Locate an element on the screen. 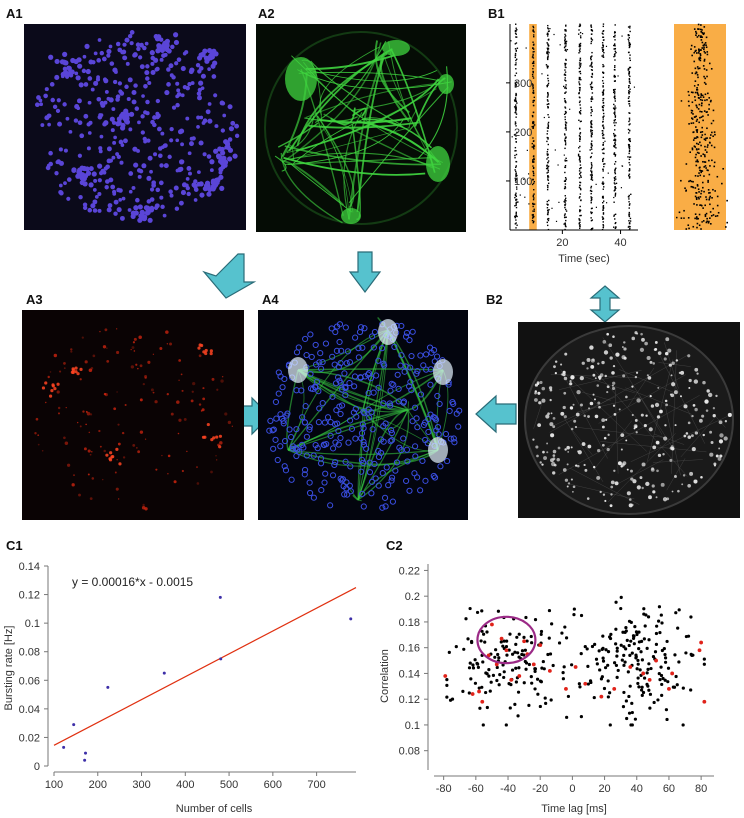 The height and width of the screenshot is (818, 744). overlay-image-a4 is located at coordinates (363, 415).